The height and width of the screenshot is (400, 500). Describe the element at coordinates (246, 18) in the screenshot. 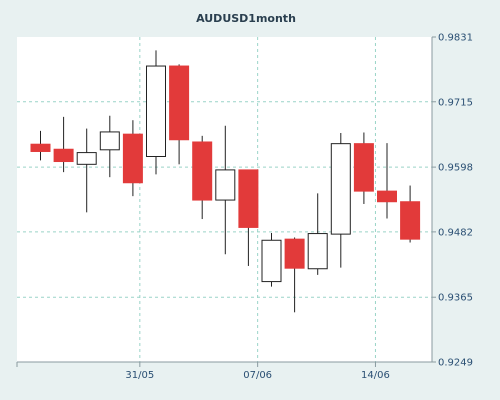

I see `chart-title: AUDUSD1month` at that location.